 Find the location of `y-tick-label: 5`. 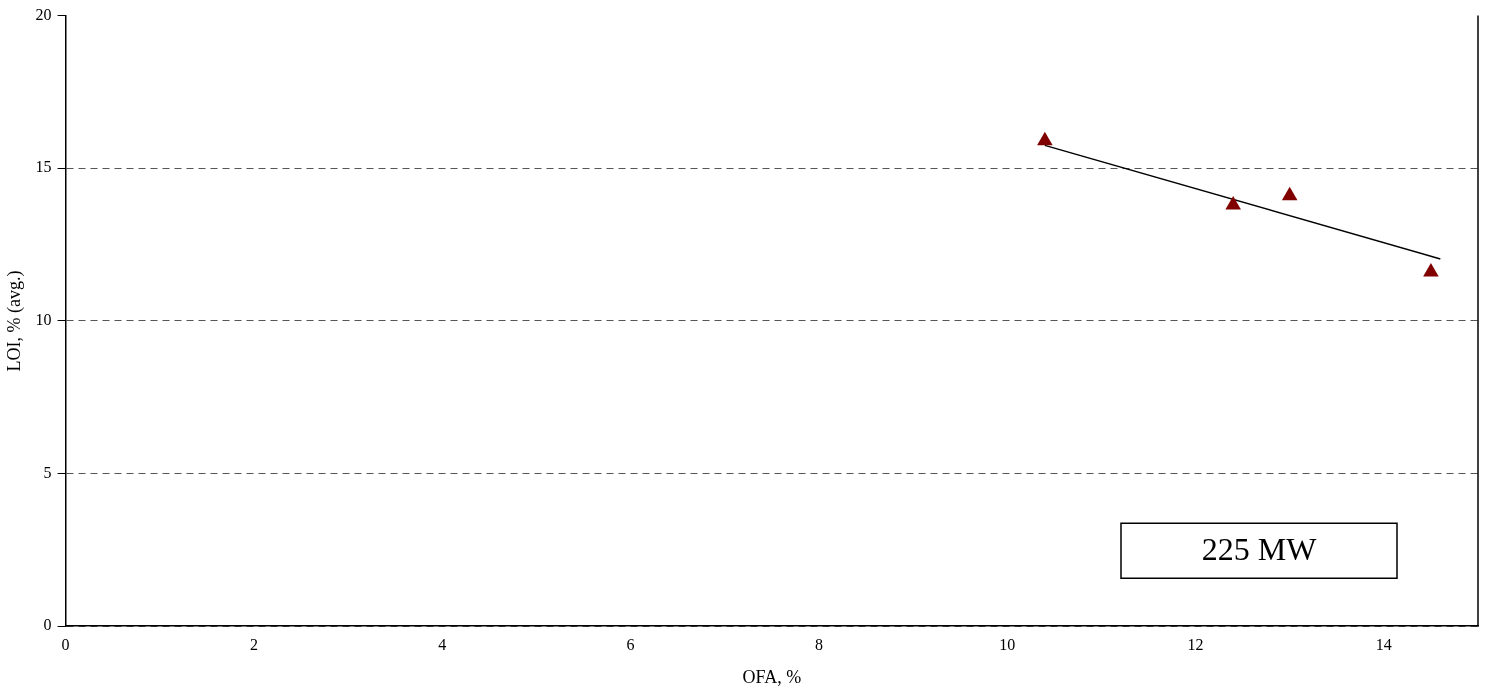

y-tick-label: 5 is located at coordinates (47, 472).